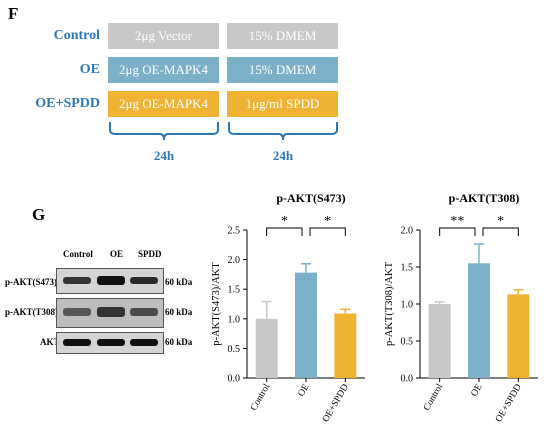  I want to click on cell-control-medium: 15% DMEM, so click(282, 36).